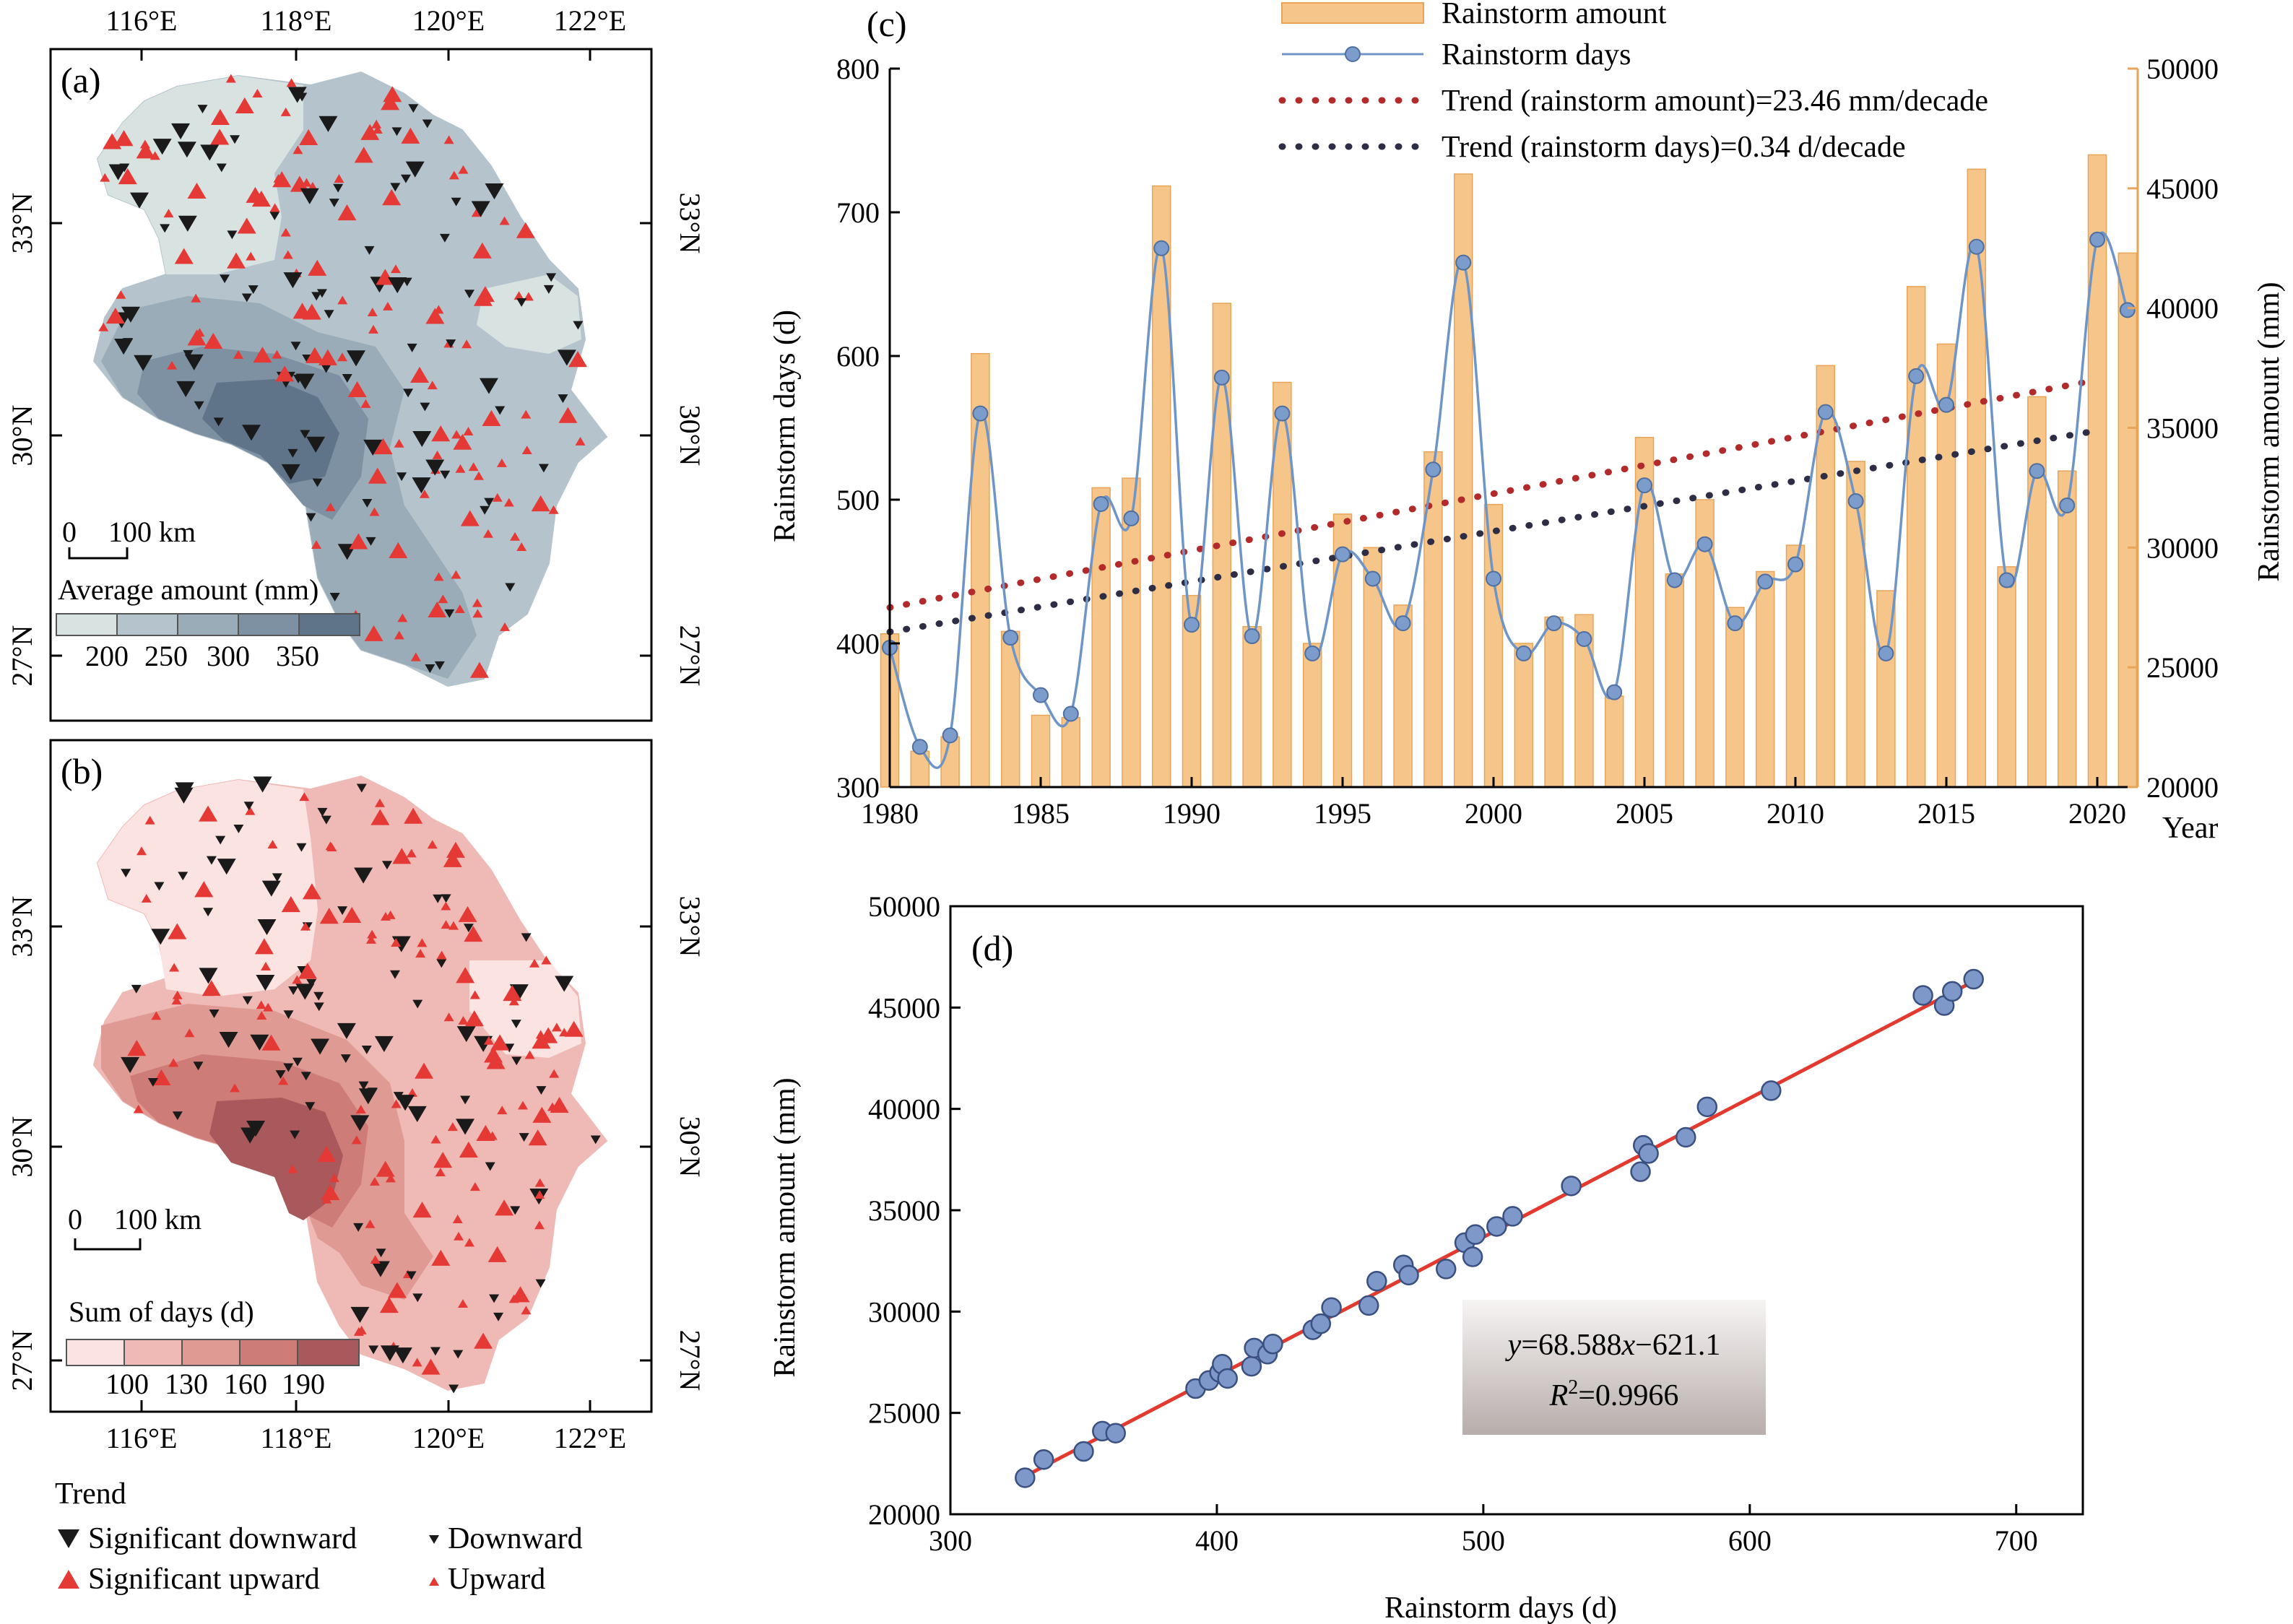 The image size is (2293, 1624). I want to click on significant-downward-icon, so click(68, 1538).